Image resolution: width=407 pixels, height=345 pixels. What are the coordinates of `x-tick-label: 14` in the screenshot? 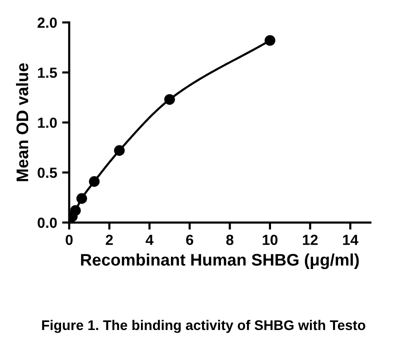 It's located at (350, 239).